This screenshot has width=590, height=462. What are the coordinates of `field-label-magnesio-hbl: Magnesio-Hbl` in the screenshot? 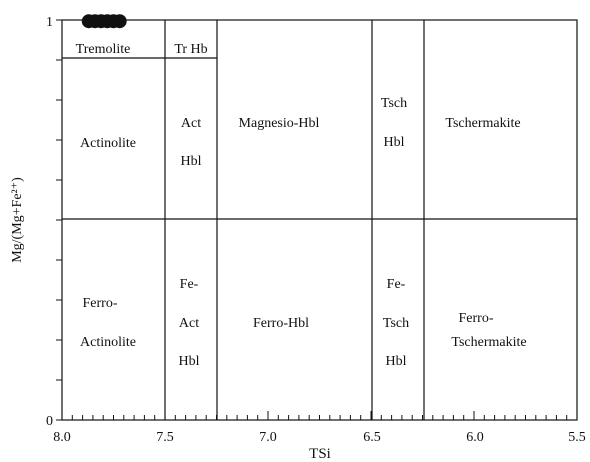 It's located at (279, 123).